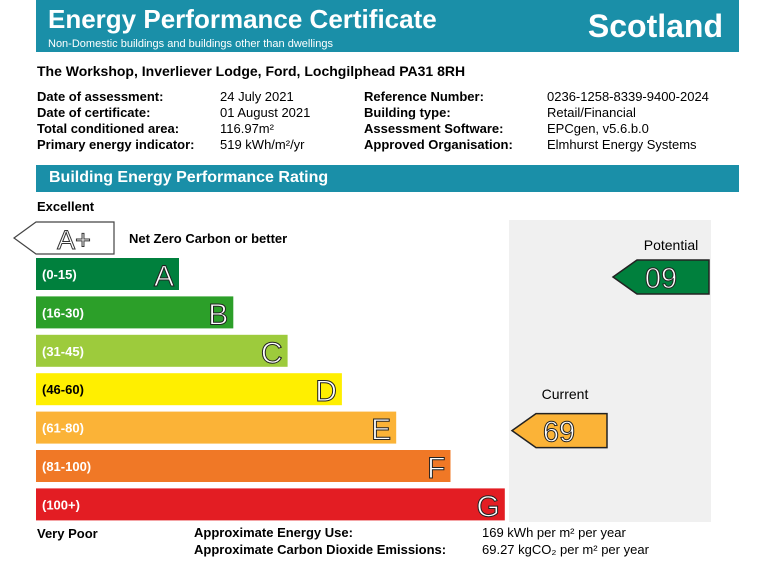 The width and height of the screenshot is (771, 567). Describe the element at coordinates (407, 112) in the screenshot. I see `detail-label-building-type: Building type:` at that location.